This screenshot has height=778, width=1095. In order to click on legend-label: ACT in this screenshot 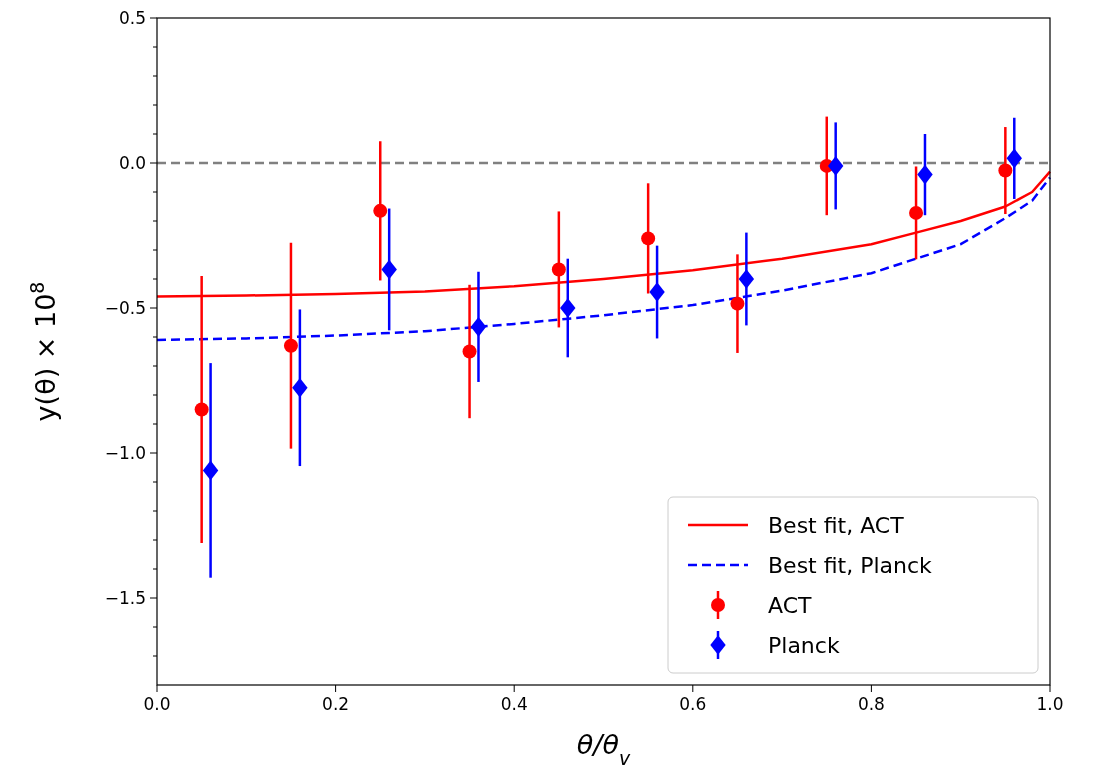, I will do `click(790, 605)`.